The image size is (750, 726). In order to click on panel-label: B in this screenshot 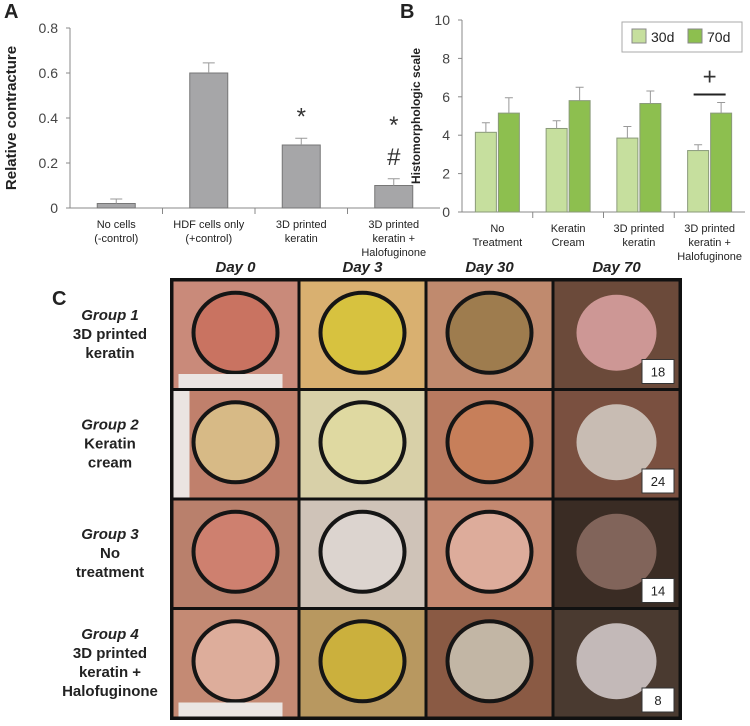, I will do `click(407, 12)`.